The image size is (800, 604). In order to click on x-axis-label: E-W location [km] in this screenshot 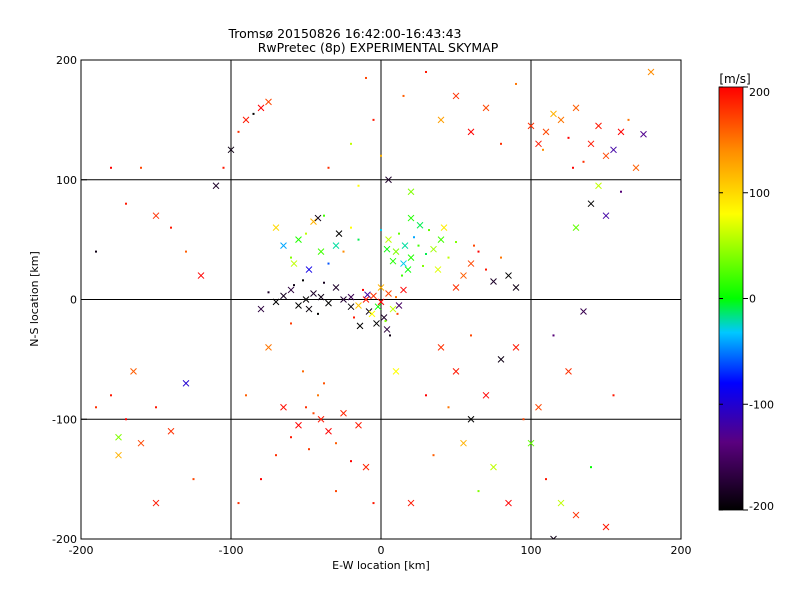, I will do `click(381, 565)`.